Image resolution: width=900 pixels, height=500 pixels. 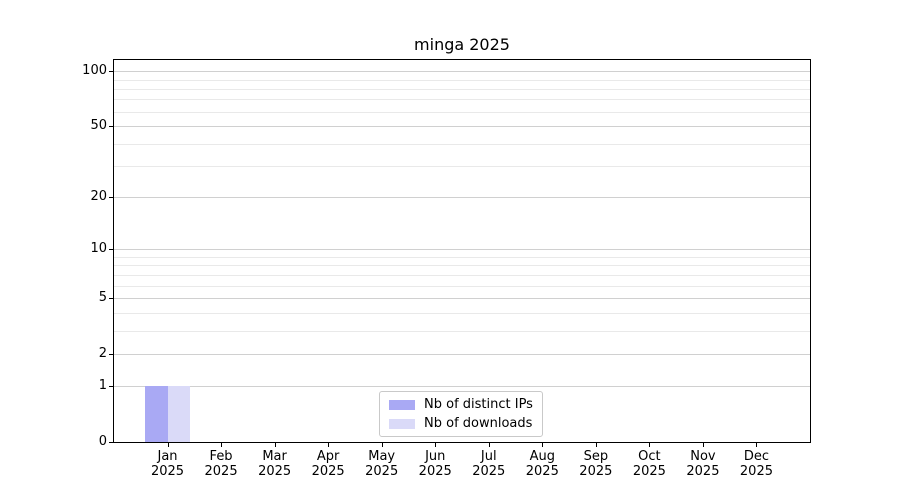 I want to click on x-tick-month: Jul, so click(x=488, y=456).